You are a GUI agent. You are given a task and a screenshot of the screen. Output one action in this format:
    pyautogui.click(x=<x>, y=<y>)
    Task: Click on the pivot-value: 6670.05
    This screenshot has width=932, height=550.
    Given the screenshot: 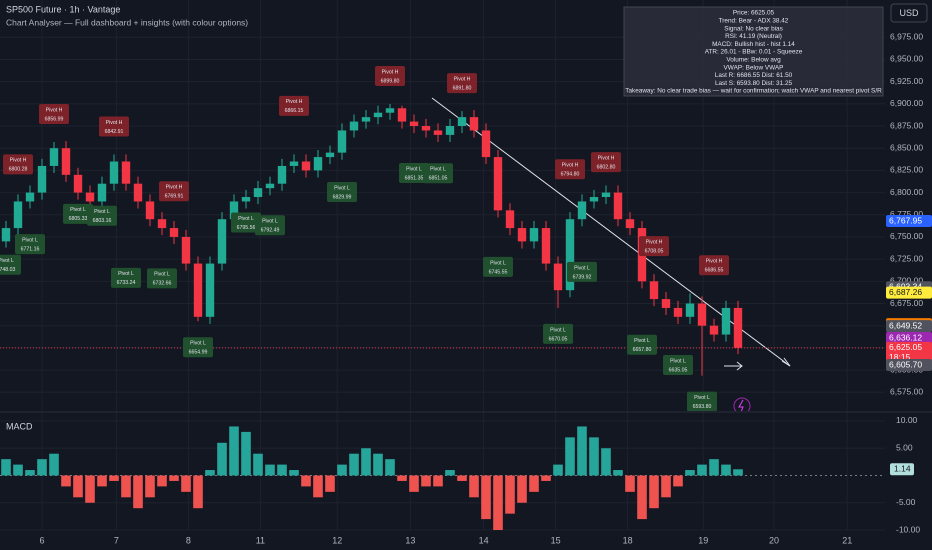 What is the action you would take?
    pyautogui.click(x=558, y=339)
    